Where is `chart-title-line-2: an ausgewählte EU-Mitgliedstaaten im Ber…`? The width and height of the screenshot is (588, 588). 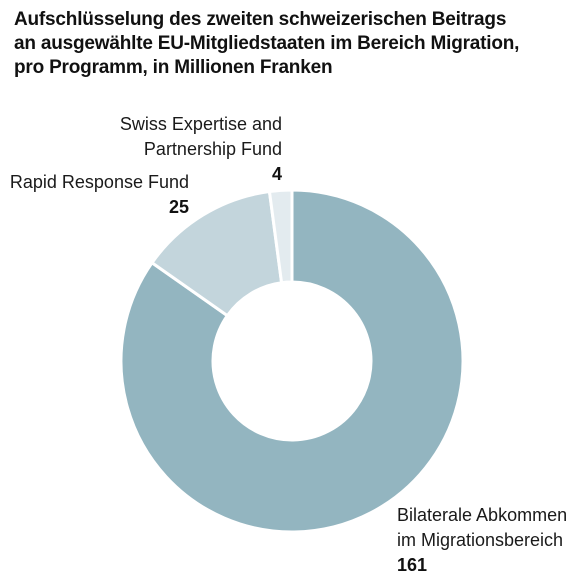 chart-title-line-2: an ausgewählte EU-Mitgliedstaaten im Ber… is located at coordinates (267, 43).